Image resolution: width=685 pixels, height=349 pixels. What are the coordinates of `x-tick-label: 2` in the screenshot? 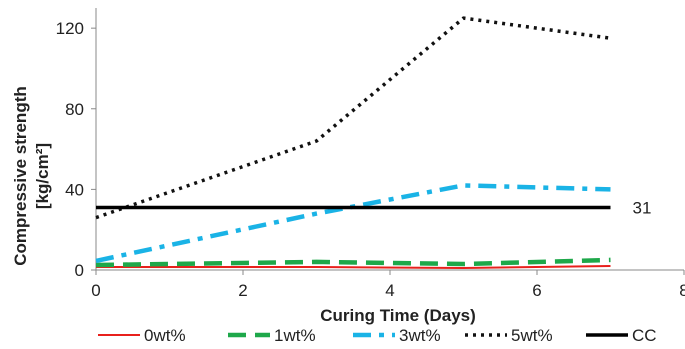 It's located at (242, 290).